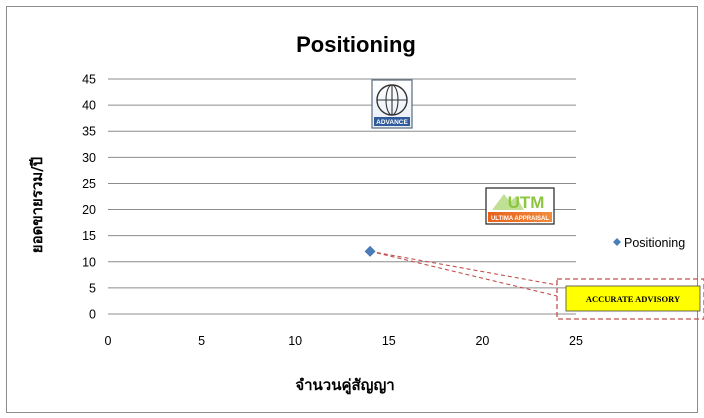  What do you see at coordinates (344, 341) in the screenshot?
I see `x-axis-ticks: 0 5 10 15 20 25` at bounding box center [344, 341].